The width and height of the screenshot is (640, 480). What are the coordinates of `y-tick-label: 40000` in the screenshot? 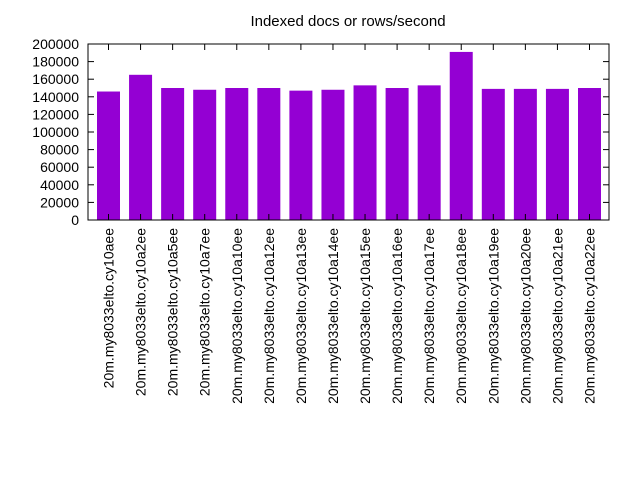 It's located at (59, 185).